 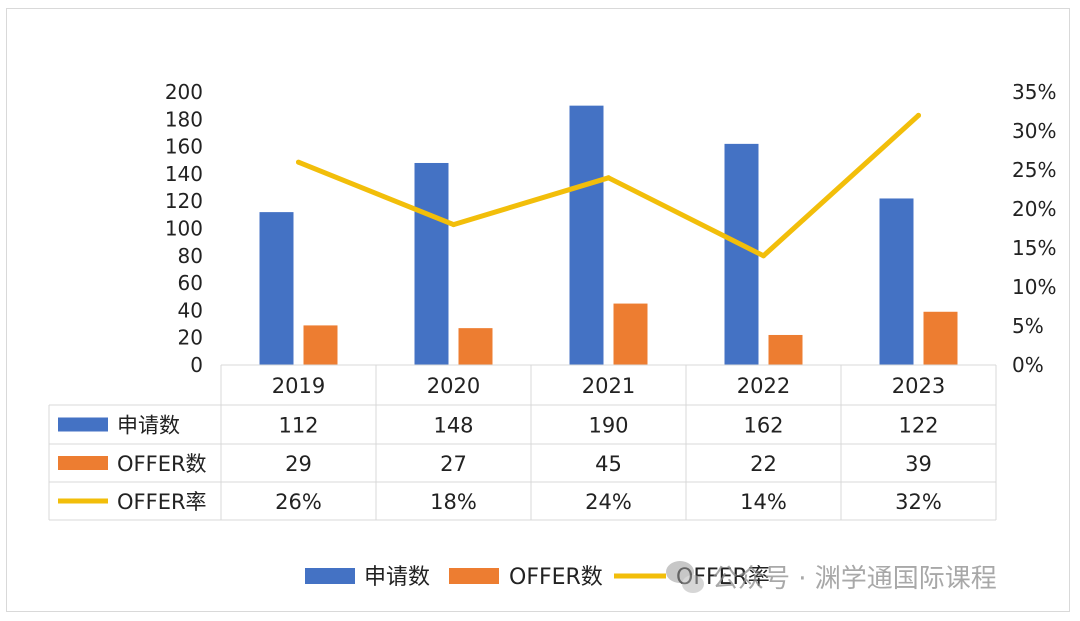 What do you see at coordinates (298, 464) in the screenshot?
I see `data-label: 29` at bounding box center [298, 464].